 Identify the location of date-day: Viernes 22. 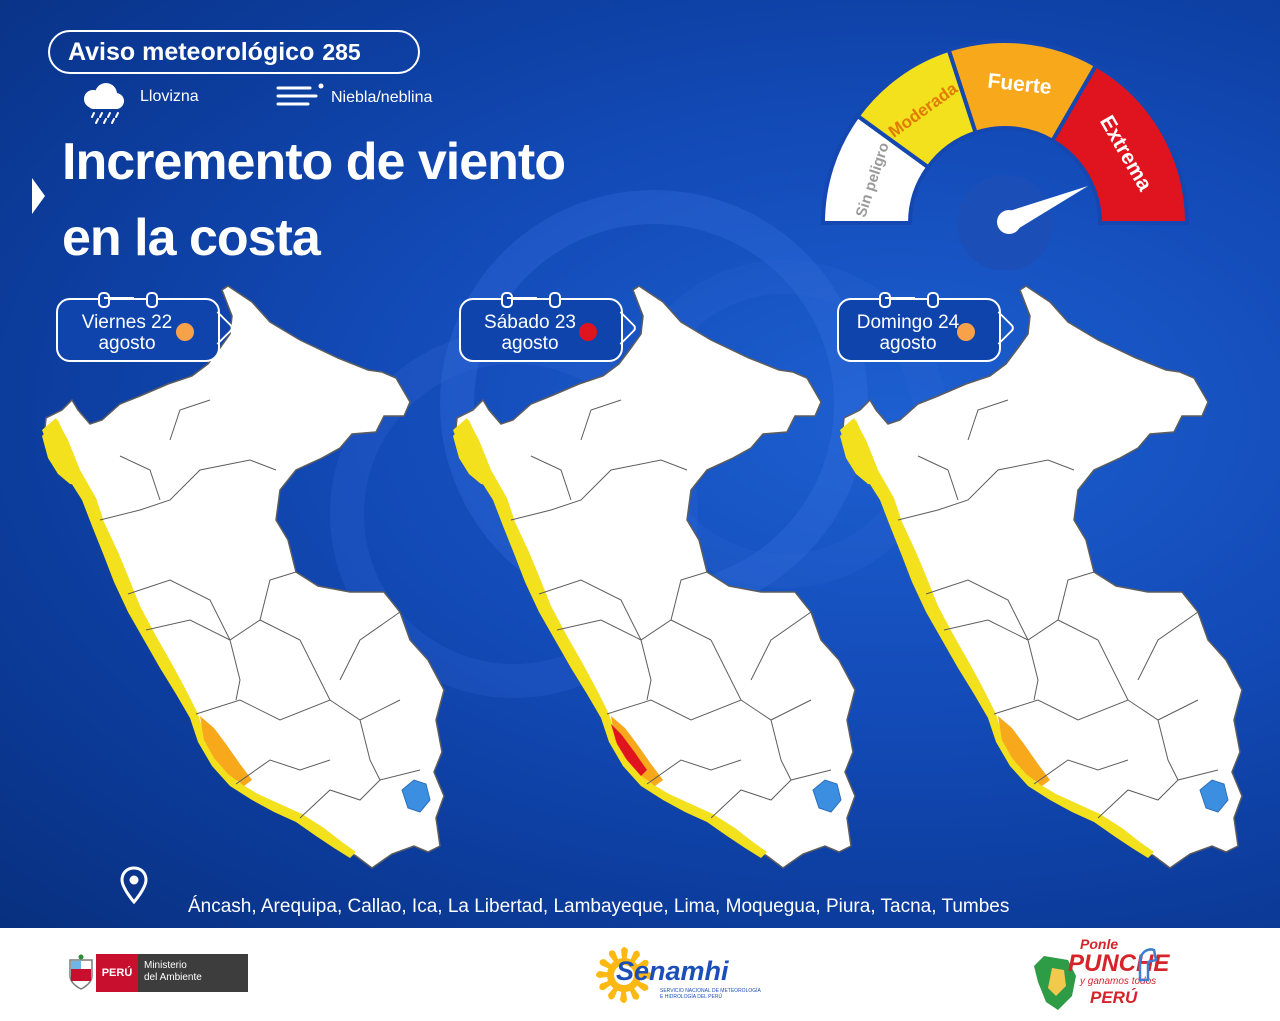
(127, 322).